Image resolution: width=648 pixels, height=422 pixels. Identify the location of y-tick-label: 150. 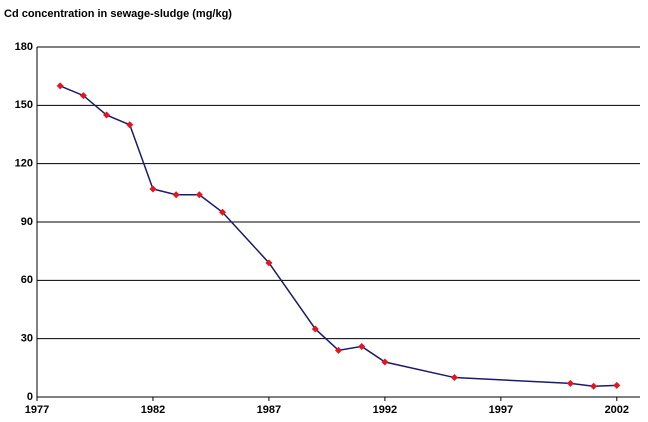
(24, 105).